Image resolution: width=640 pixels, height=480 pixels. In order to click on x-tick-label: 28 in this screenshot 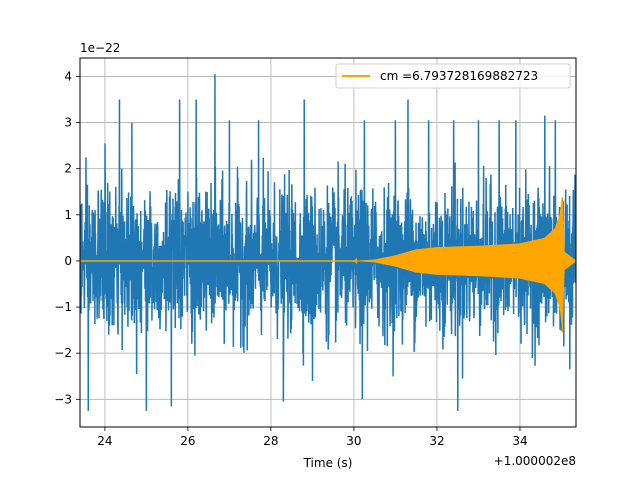, I will do `click(270, 441)`.